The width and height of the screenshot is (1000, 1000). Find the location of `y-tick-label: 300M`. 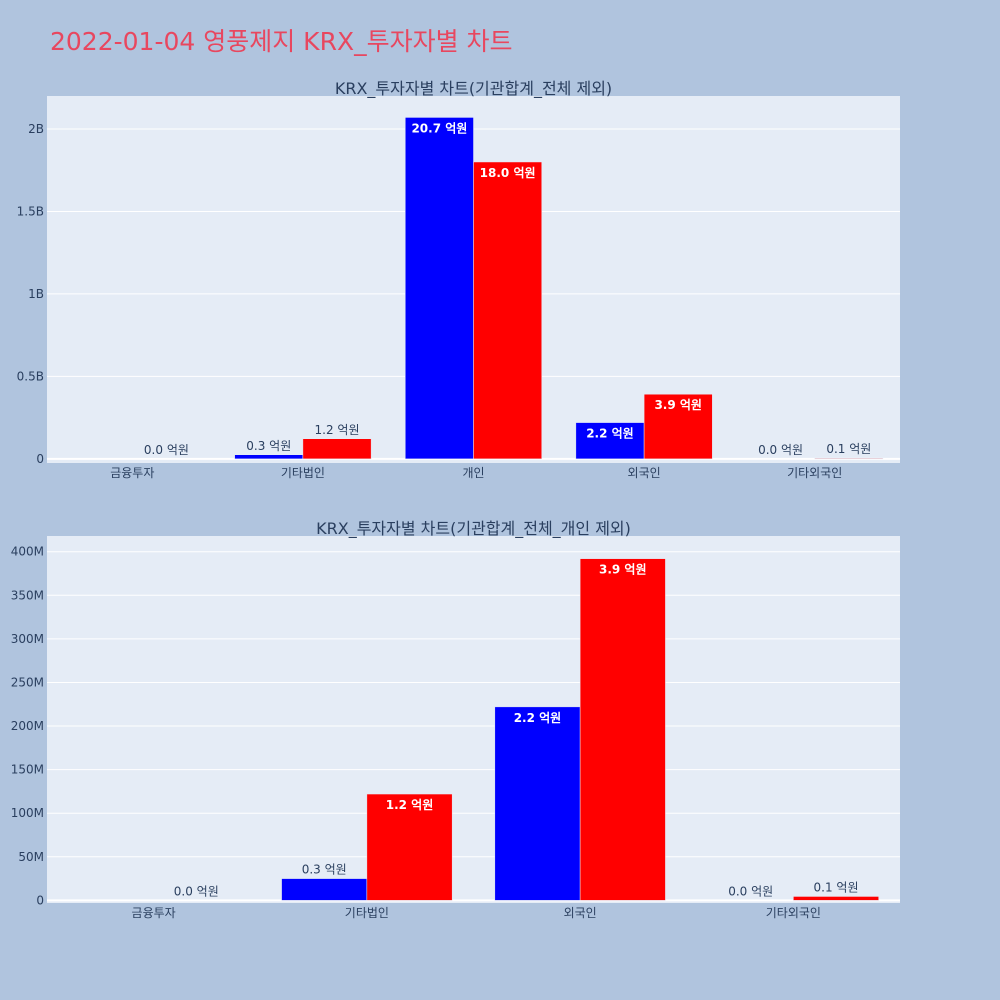

y-tick-label: 300M is located at coordinates (27, 639).